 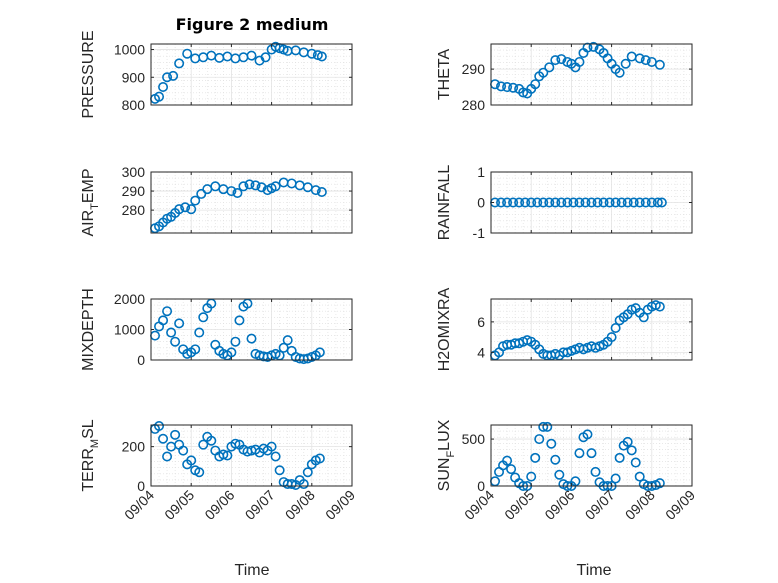 I want to click on y-axis-label-main: MIXDEPTH, so click(x=88, y=329).